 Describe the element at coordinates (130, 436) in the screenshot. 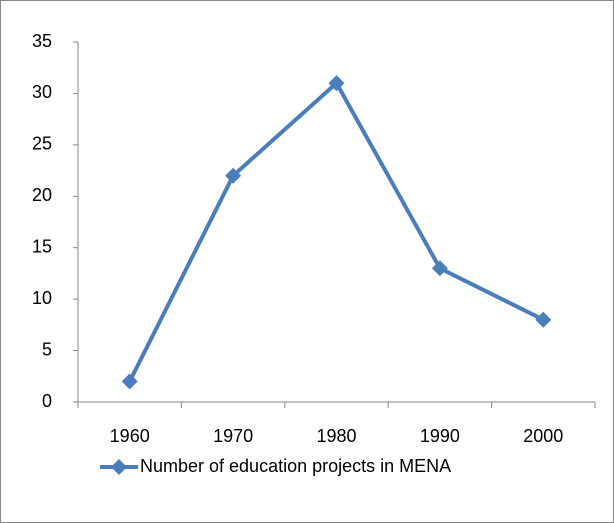

I see `x-tick-label: 1960` at that location.